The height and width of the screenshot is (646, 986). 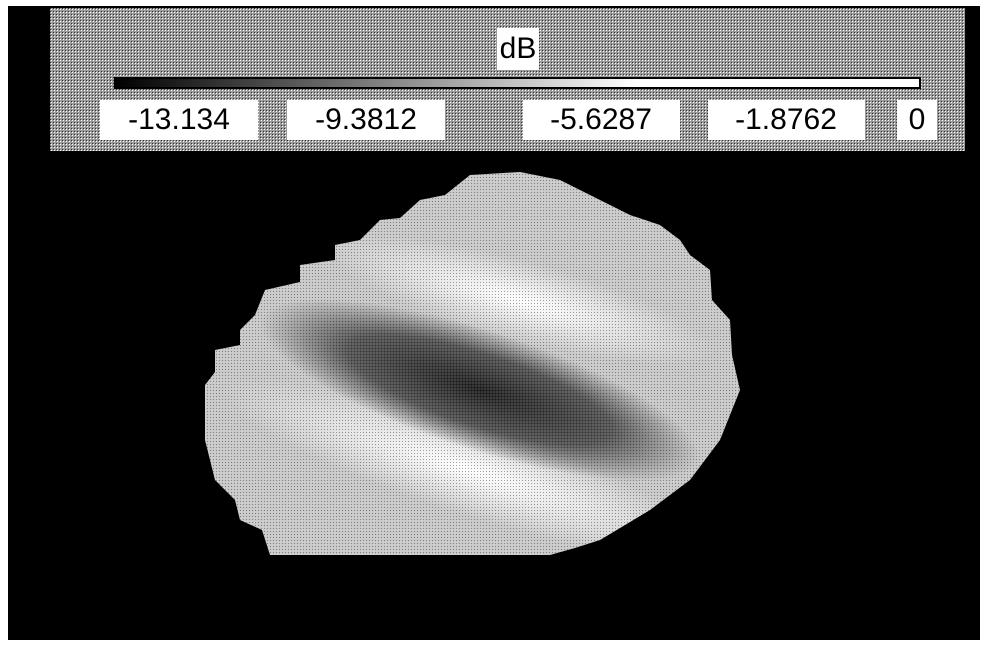 What do you see at coordinates (517, 83) in the screenshot?
I see `colorbar` at bounding box center [517, 83].